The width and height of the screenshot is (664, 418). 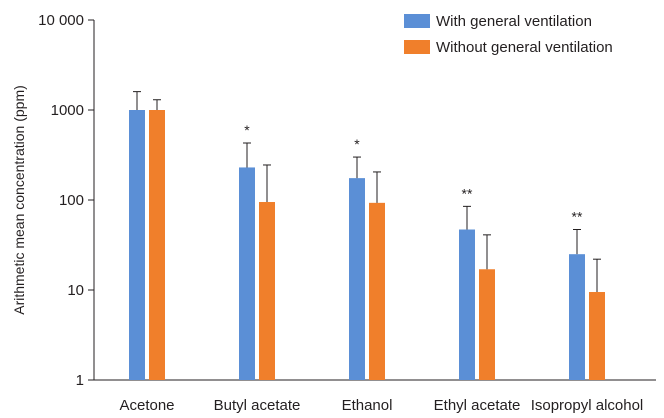 I want to click on category-label: Ethanol, so click(x=367, y=405).